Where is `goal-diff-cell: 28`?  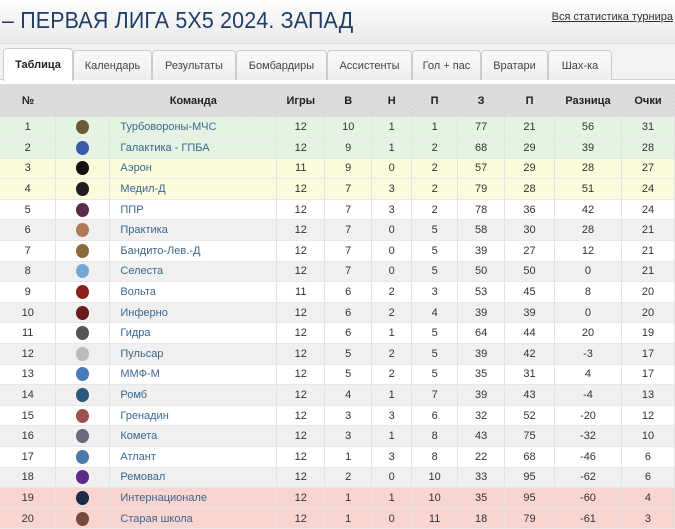
goal-diff-cell: 28 is located at coordinates (588, 169).